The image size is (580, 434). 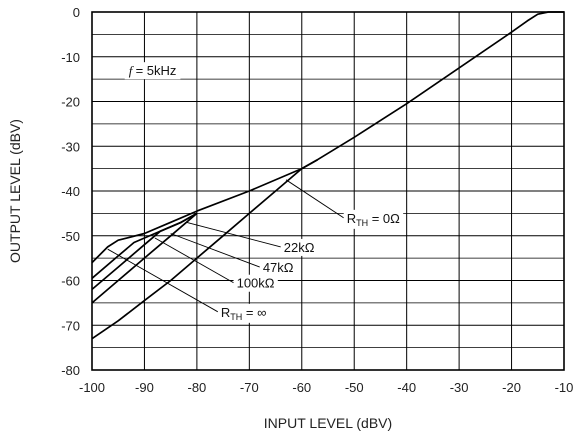 What do you see at coordinates (459, 387) in the screenshot?
I see `x-tick-label: -30` at bounding box center [459, 387].